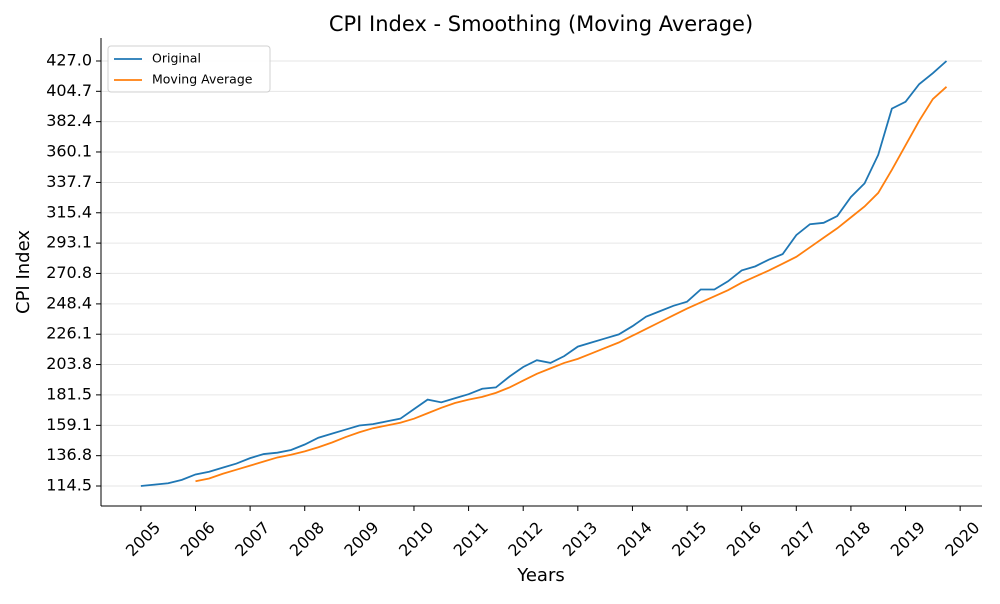 The width and height of the screenshot is (1000, 604). I want to click on legend-label: Moving Average, so click(202, 79).